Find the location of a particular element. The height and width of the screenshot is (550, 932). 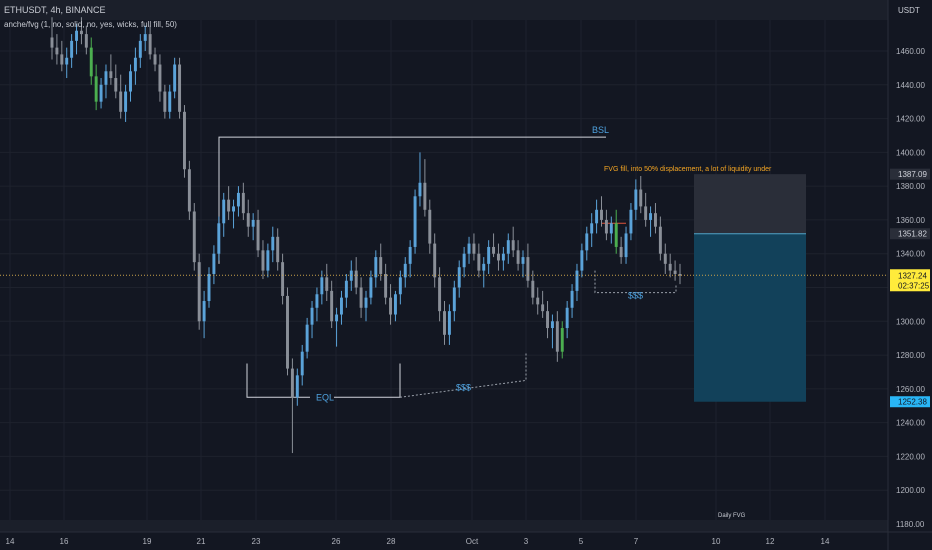

price-tick: 1460.00 is located at coordinates (910, 51).